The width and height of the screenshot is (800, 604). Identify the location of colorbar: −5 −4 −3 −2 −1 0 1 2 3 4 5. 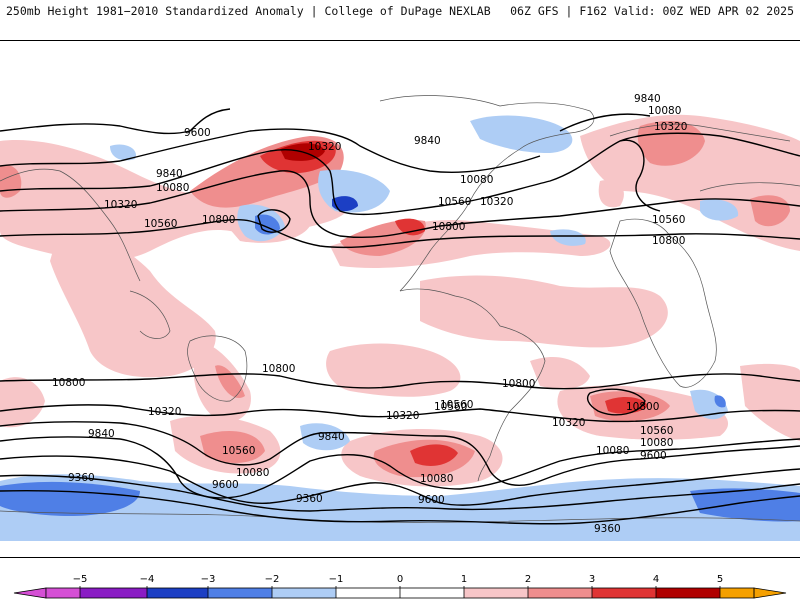
(400, 580).